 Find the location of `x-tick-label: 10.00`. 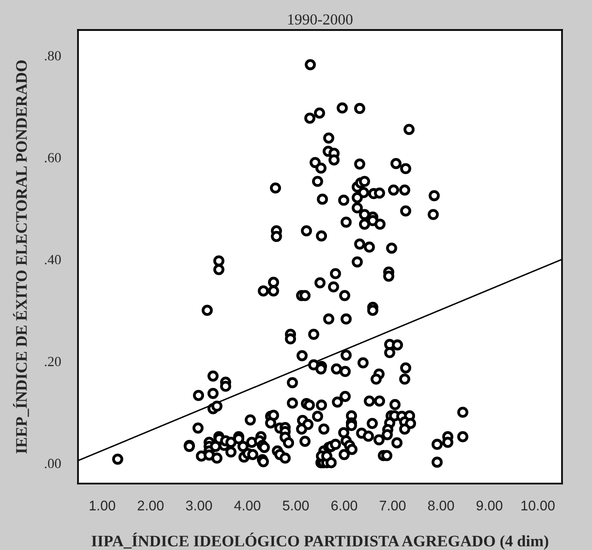

x-tick-label: 10.00 is located at coordinates (538, 505).